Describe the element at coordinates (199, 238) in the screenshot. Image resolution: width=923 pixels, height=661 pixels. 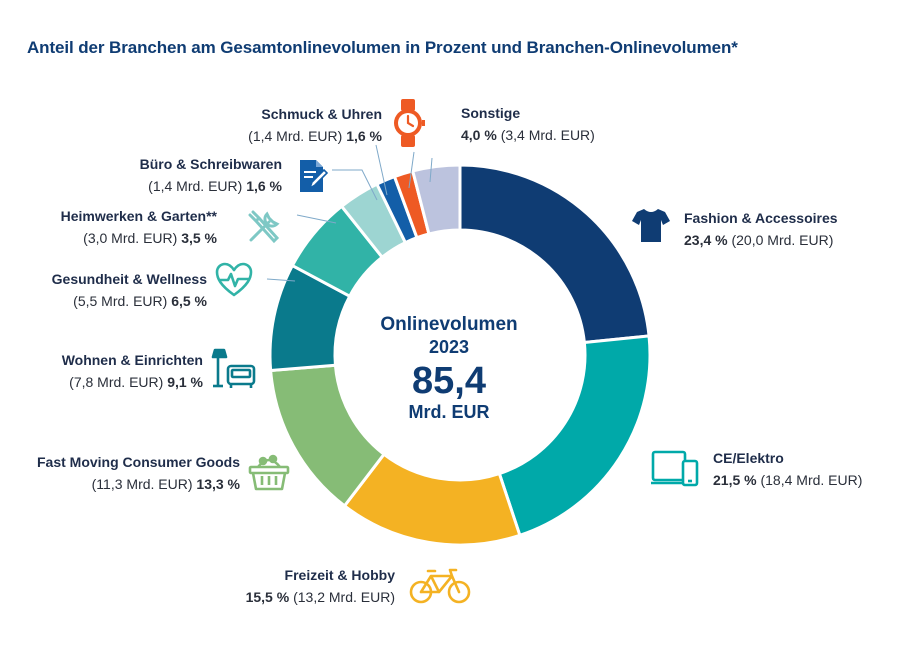
I see `slice-percent: 3,5 %` at that location.